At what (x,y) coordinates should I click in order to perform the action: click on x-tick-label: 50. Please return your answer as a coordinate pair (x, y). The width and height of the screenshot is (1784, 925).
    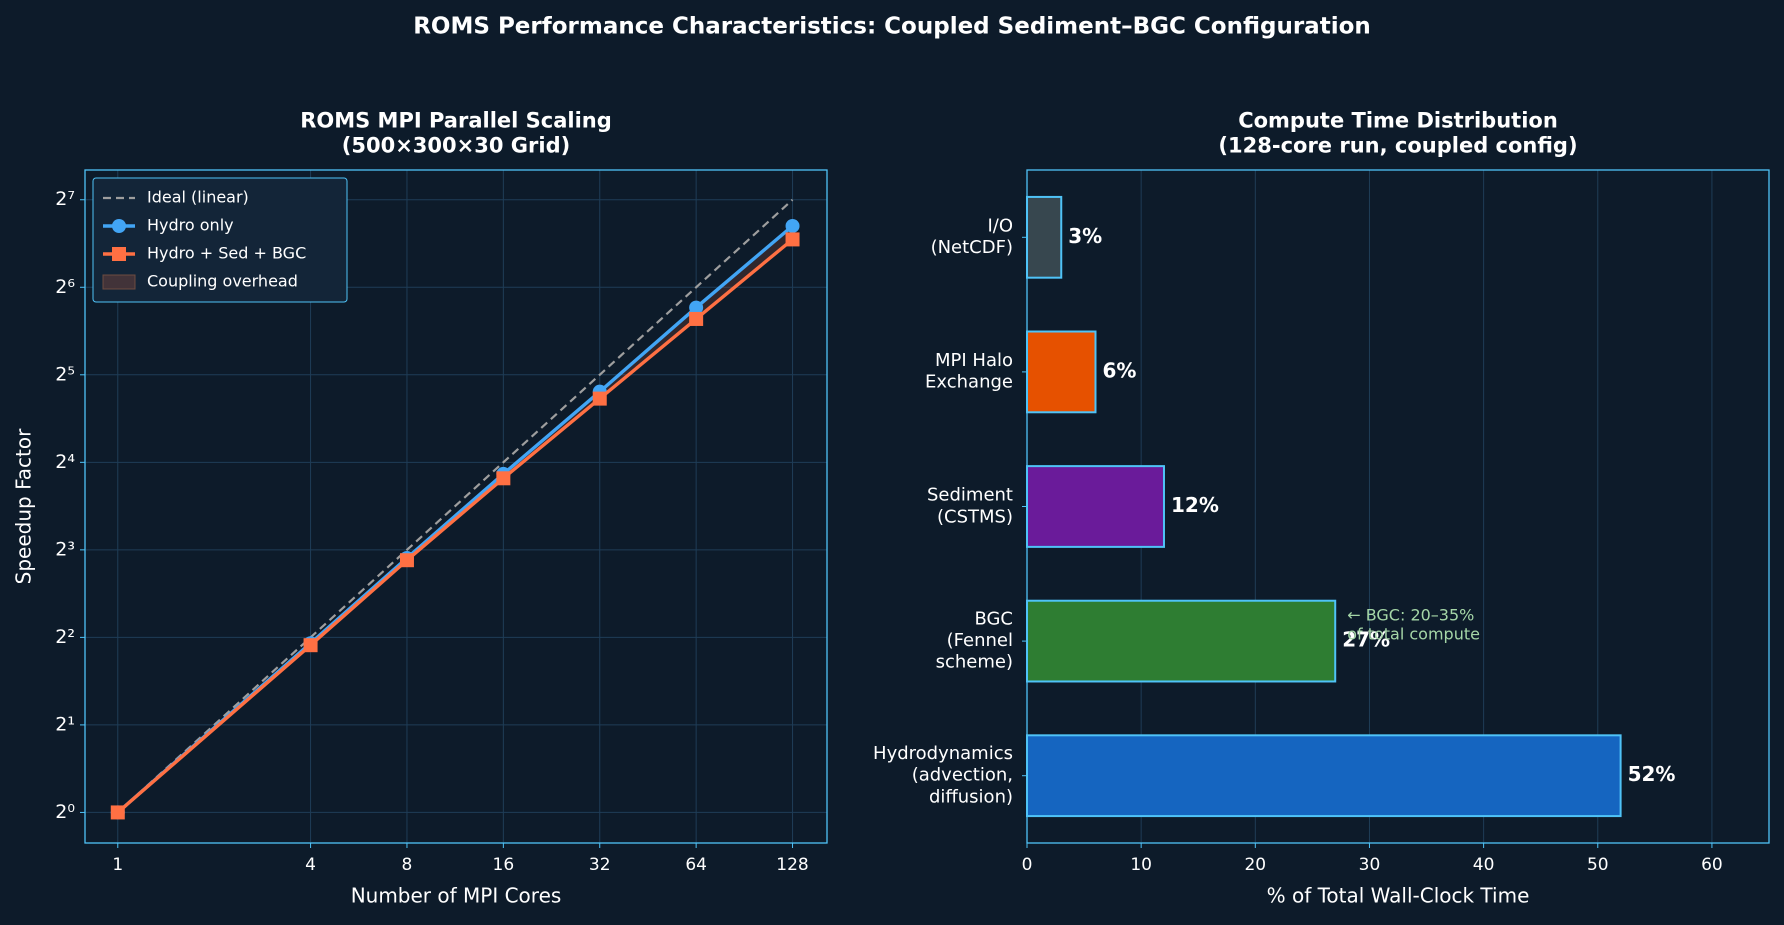
    Looking at the image, I should click on (1598, 865).